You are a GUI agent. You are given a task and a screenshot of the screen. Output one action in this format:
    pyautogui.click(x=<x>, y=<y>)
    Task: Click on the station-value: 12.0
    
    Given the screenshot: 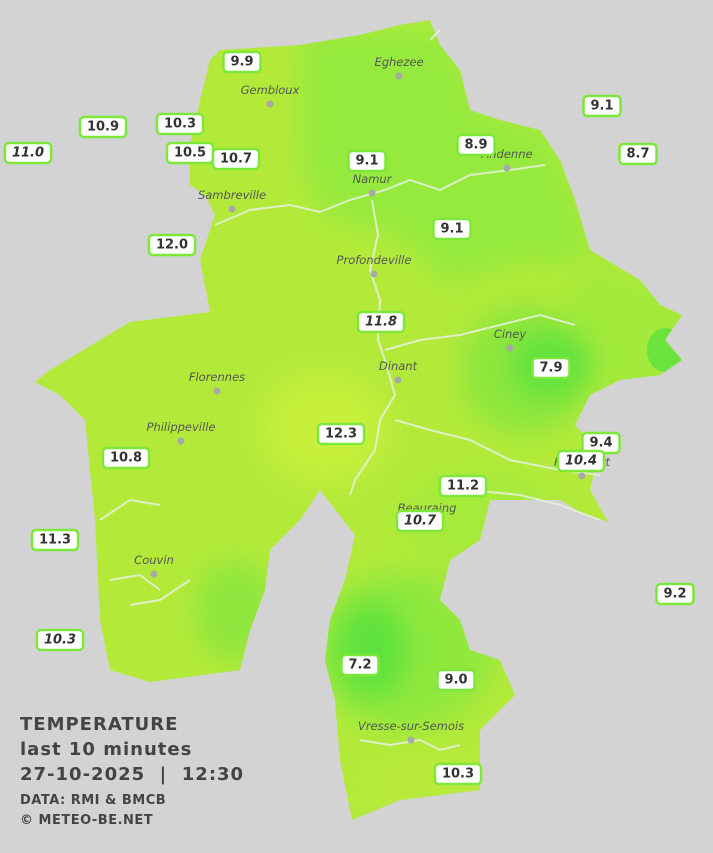 What is the action you would take?
    pyautogui.click(x=172, y=245)
    